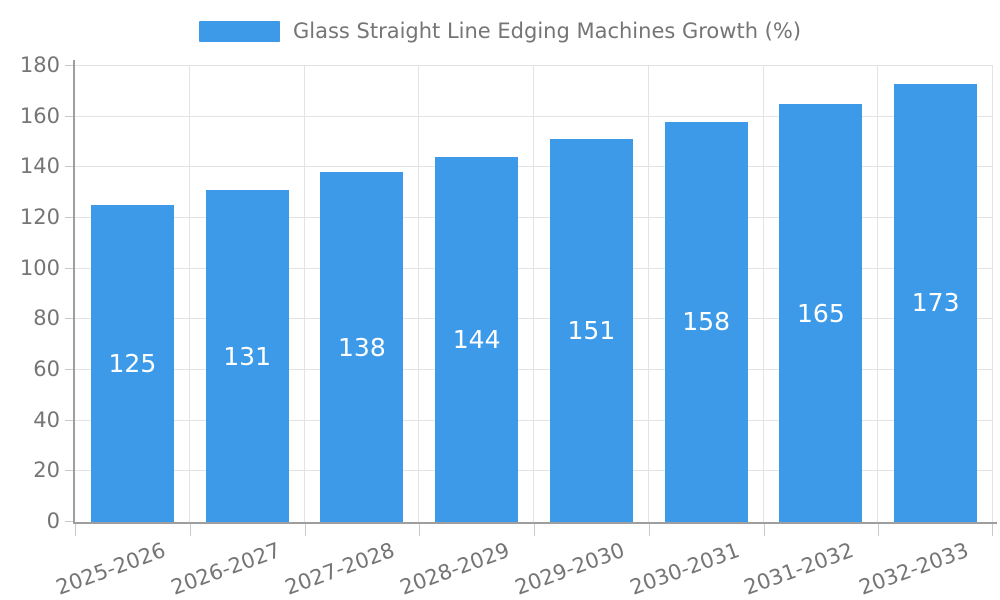  Describe the element at coordinates (46, 419) in the screenshot. I see `y-tick-label: 40` at that location.